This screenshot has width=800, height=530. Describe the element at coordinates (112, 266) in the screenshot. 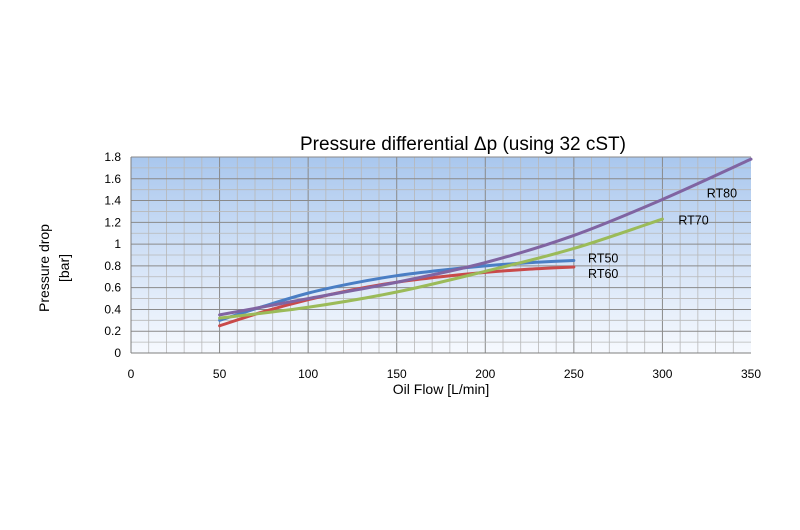

I see `y-tick-label: 0.8` at that location.